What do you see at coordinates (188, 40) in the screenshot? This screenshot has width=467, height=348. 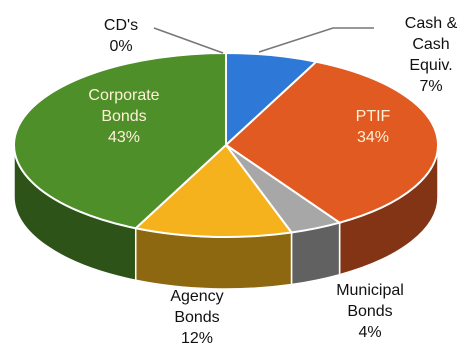 I see `leader-line-cds` at bounding box center [188, 40].